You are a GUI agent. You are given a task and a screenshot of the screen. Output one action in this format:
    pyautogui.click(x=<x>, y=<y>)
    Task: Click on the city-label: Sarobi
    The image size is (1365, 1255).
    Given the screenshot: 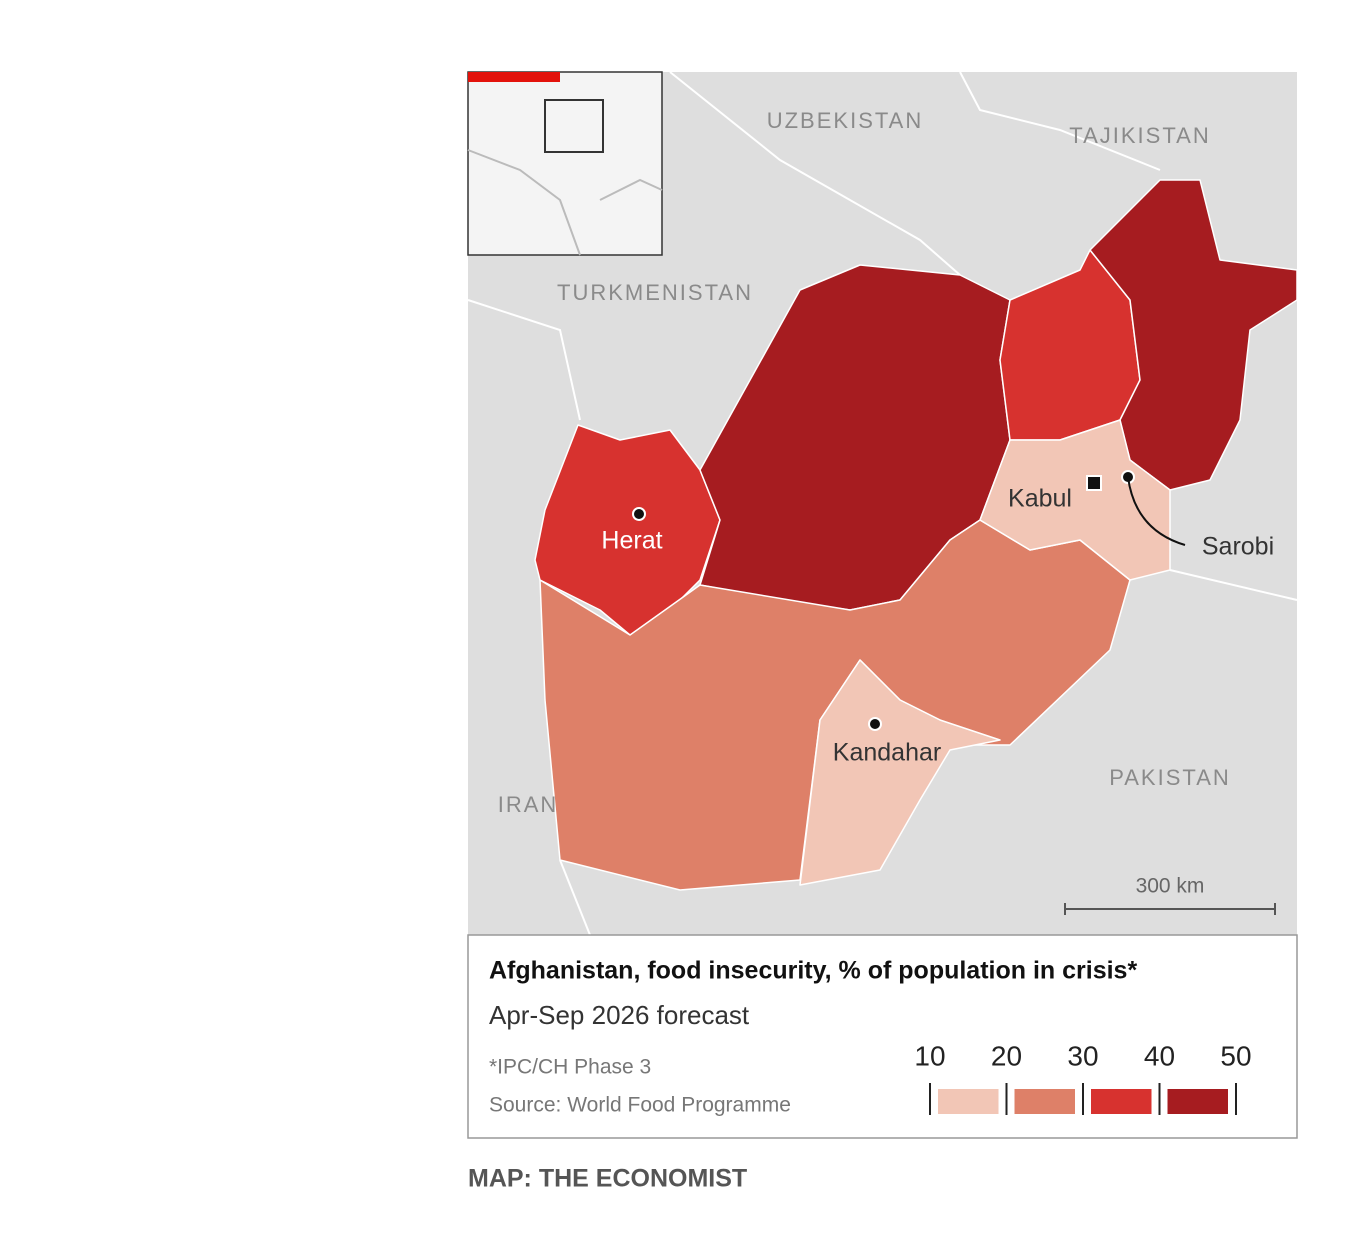 What is the action you would take?
    pyautogui.click(x=1238, y=547)
    